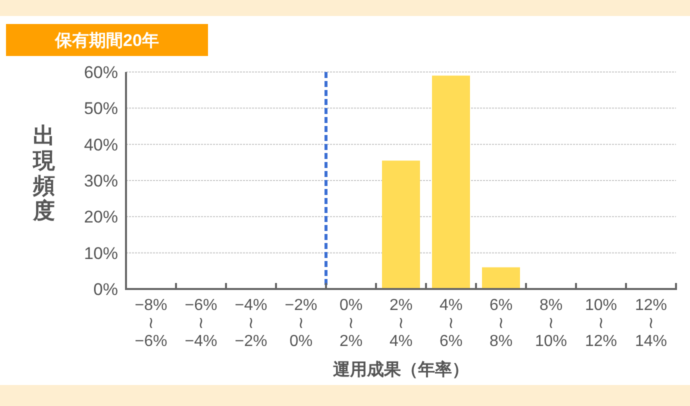  I want to click on x-tick-label: 6% ≀ 8%, so click(501, 323).